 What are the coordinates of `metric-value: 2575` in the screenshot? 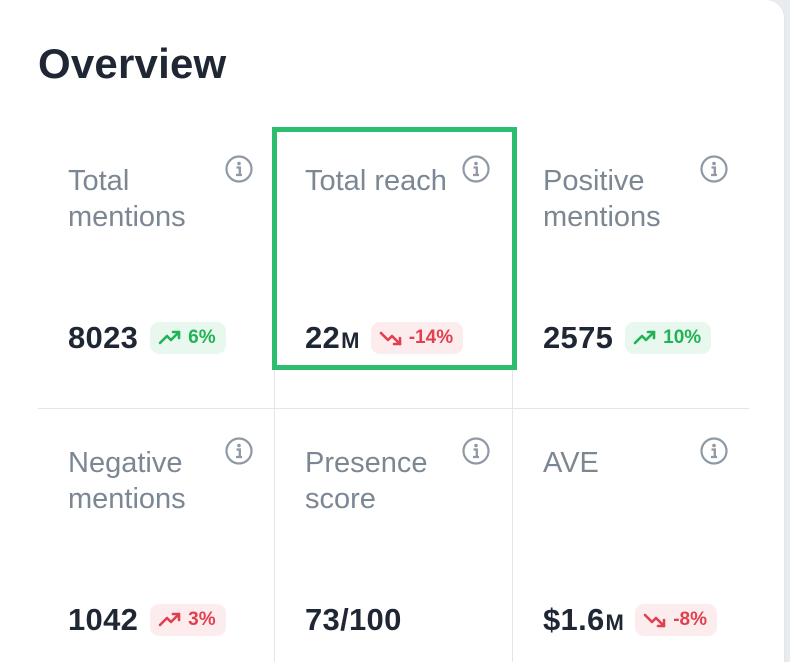 It's located at (578, 337).